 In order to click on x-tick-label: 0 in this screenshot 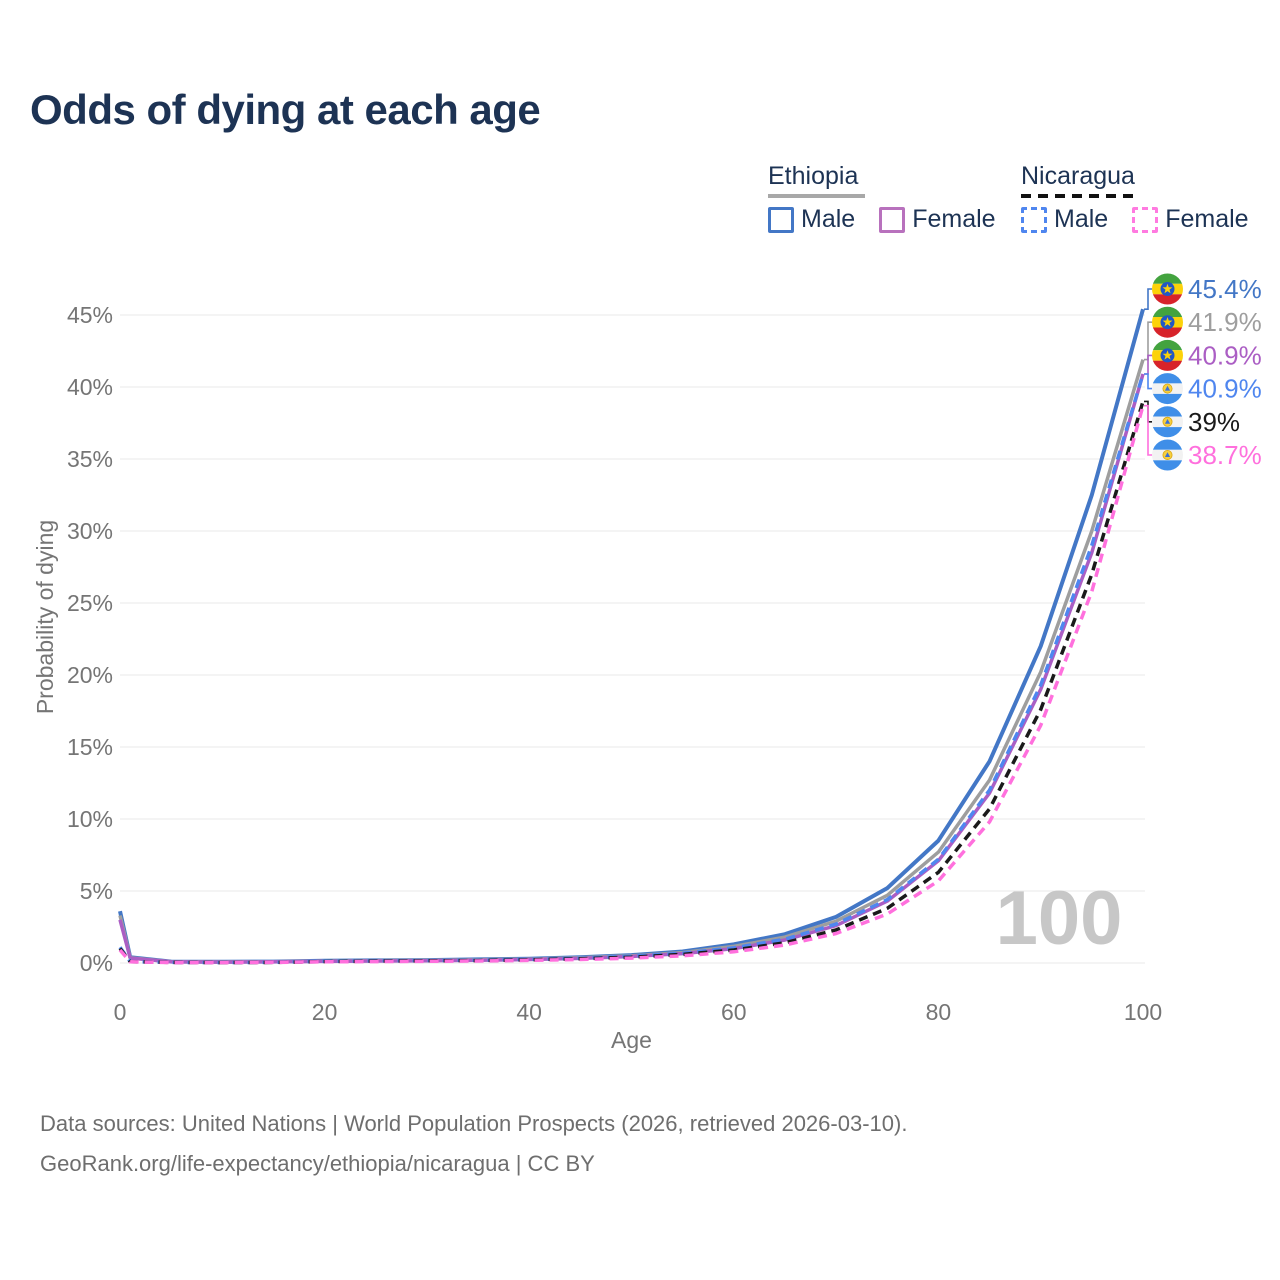, I will do `click(120, 1012)`.